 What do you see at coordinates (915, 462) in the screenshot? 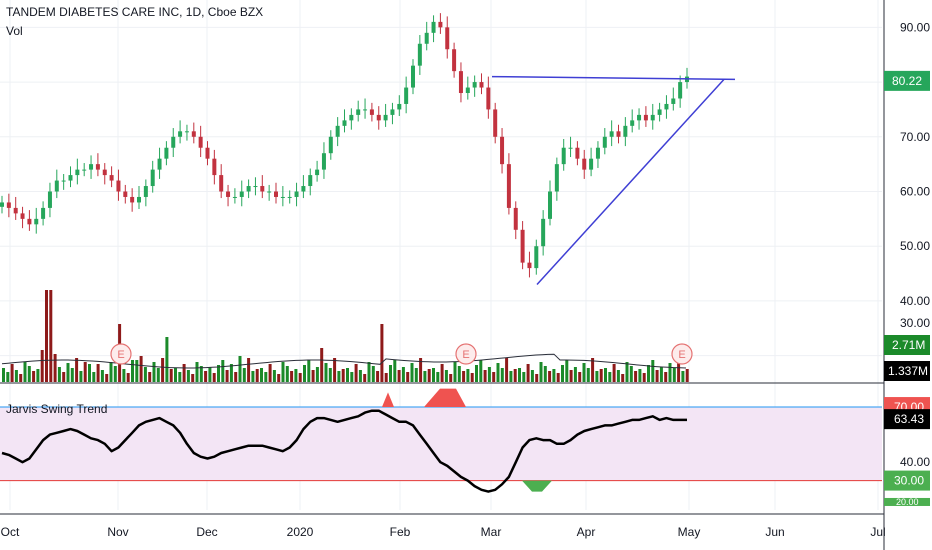
I see `indicator-tick-label: 40.00` at bounding box center [915, 462].